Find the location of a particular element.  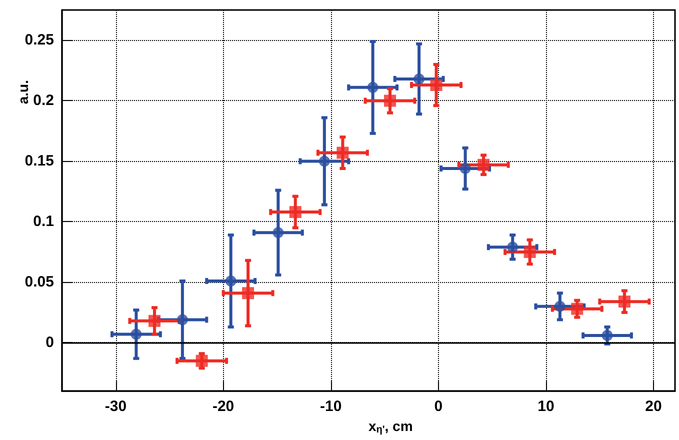

x-tick-label: 20 is located at coordinates (653, 407).